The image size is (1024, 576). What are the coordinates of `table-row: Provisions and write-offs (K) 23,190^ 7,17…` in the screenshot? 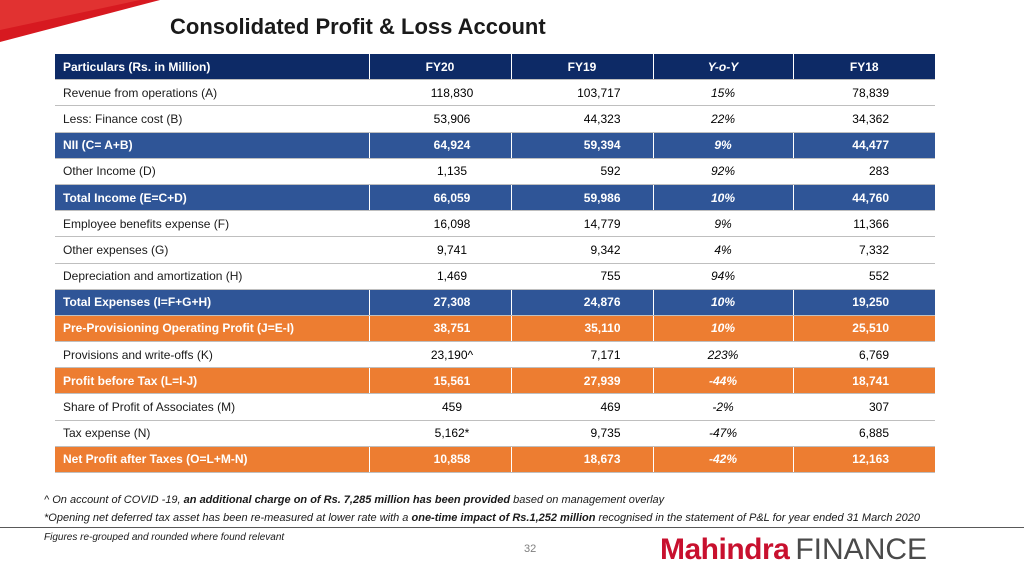 It's located at (495, 355).